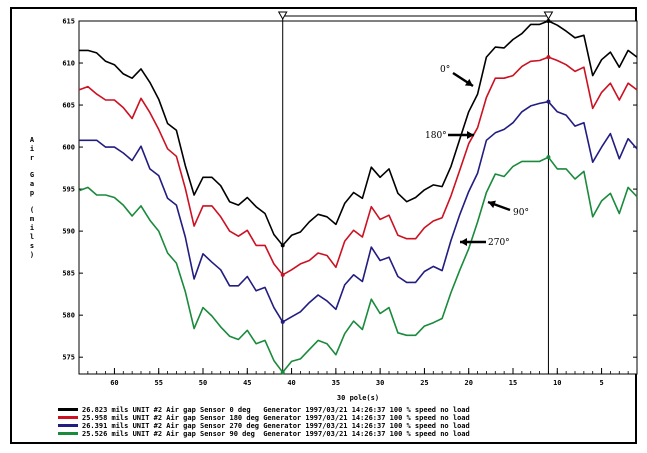 Image resolution: width=647 pixels, height=453 pixels. Describe the element at coordinates (158, 383) in the screenshot. I see `x-tick-label: 55` at that location.